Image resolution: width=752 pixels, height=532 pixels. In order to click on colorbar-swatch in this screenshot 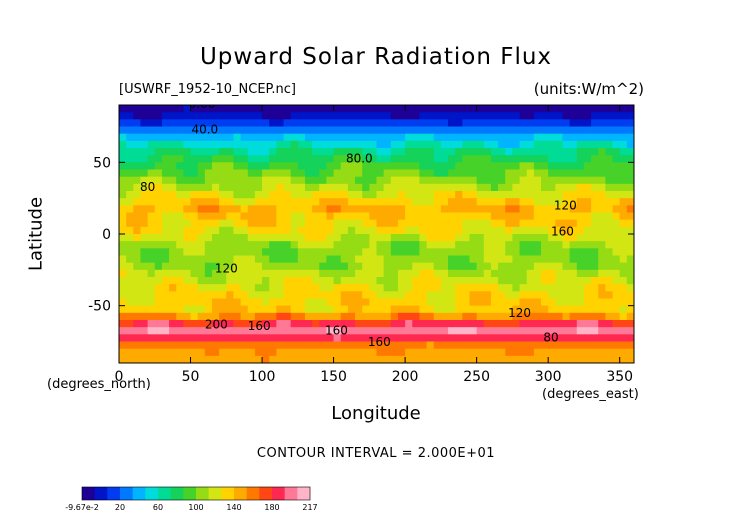, I will do `click(152, 493)`.